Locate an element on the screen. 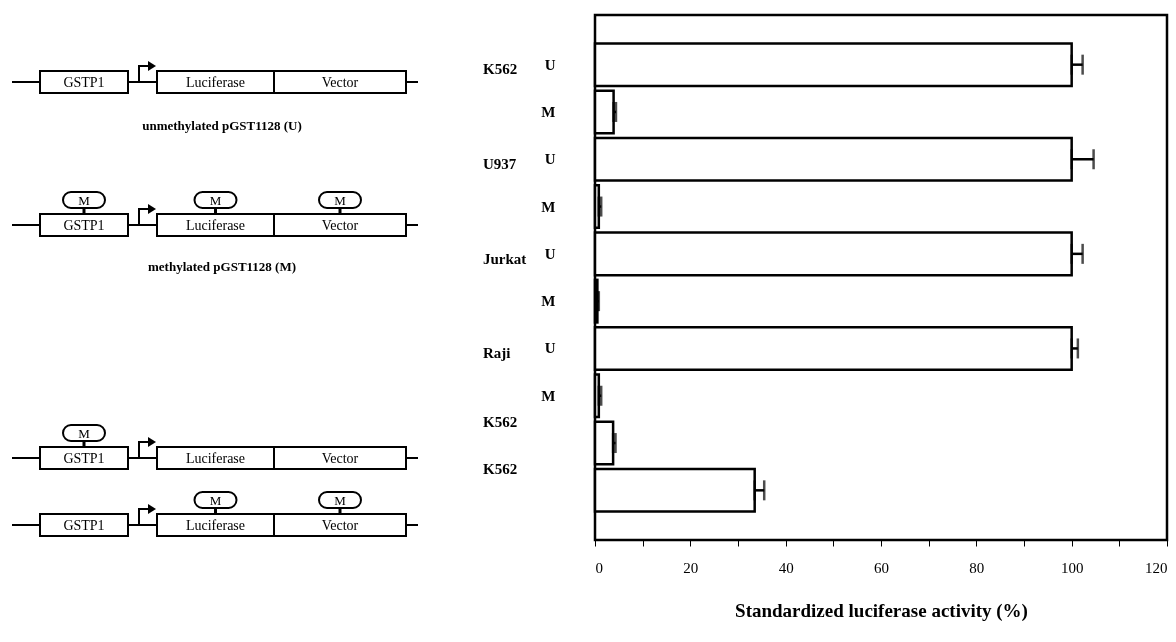 This screenshot has height=642, width=1176. x-tick-label: 80 is located at coordinates (977, 567).